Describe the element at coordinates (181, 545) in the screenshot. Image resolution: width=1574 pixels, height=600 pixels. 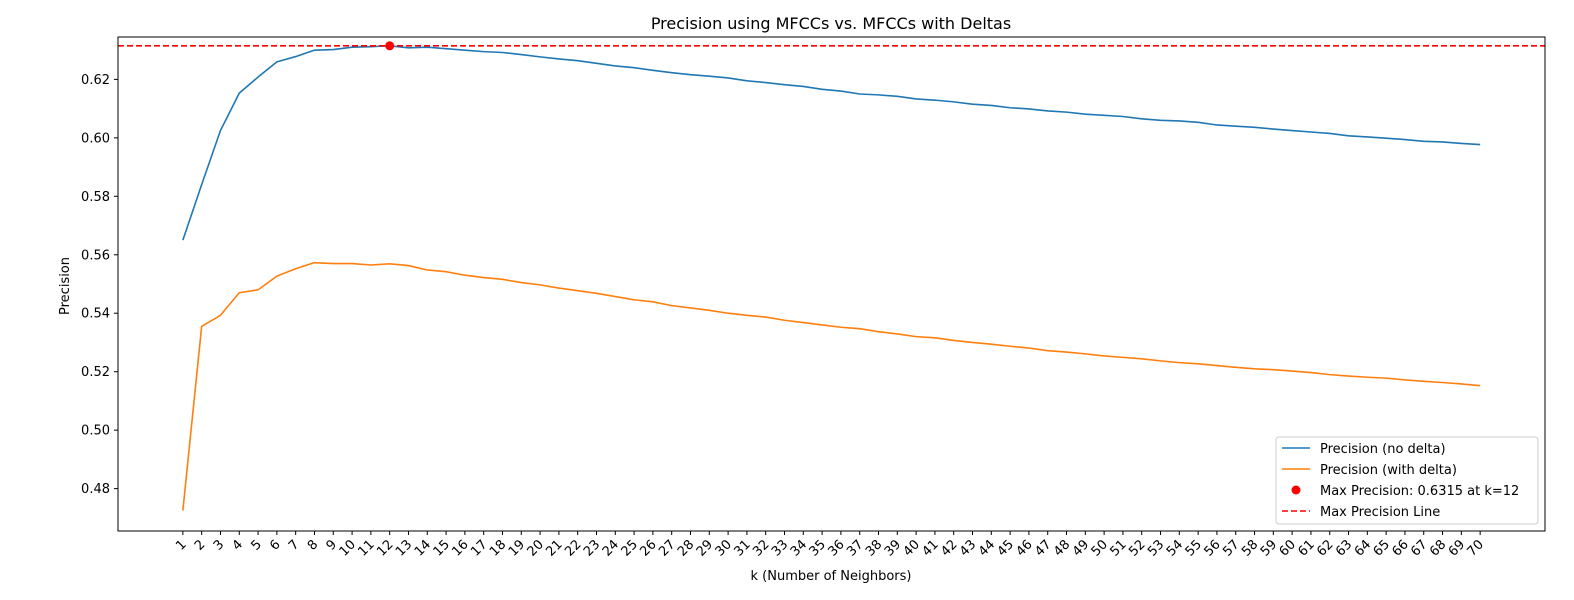
I see `x-tick-label: 1` at that location.